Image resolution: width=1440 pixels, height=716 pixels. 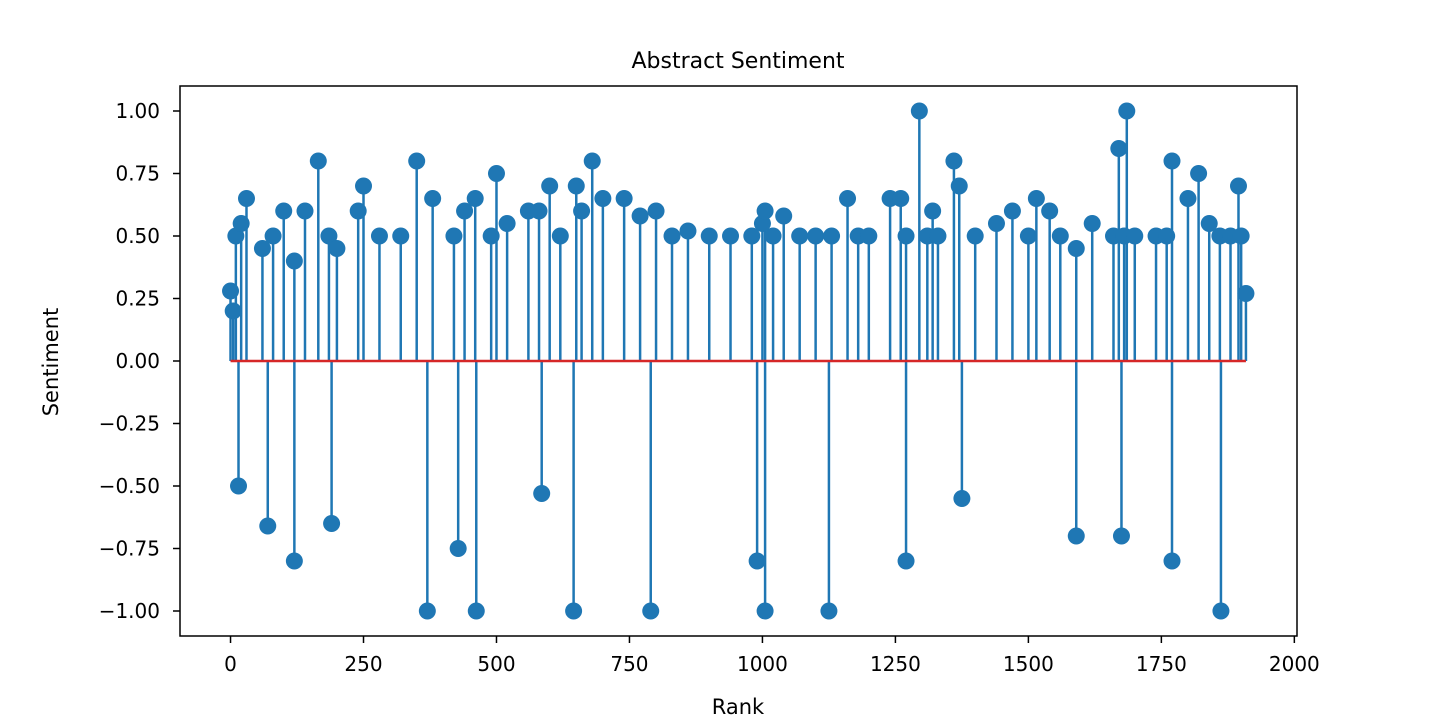 I want to click on y-tick-label: 0.00, so click(x=137, y=361).